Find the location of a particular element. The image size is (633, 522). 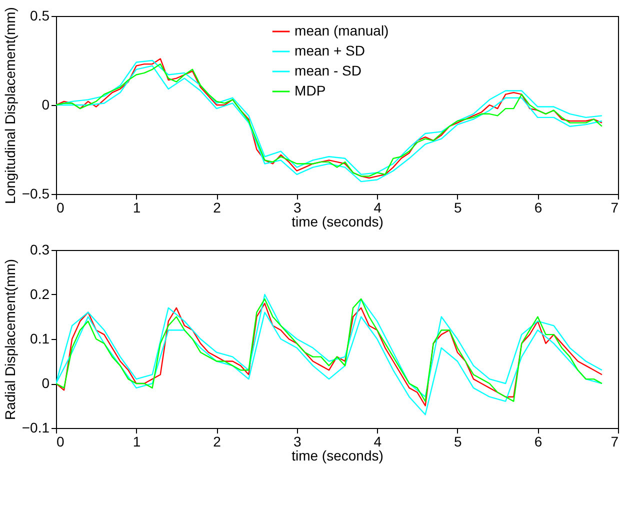

y-tick-label: 0.5 is located at coordinates (40, 16).